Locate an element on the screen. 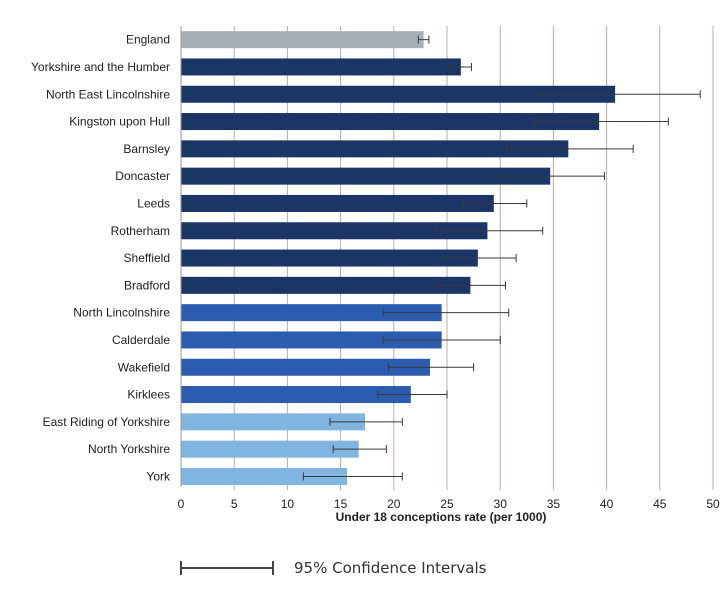 This screenshot has height=604, width=722. x-tick-labels: 0 5 10 15 20 25 30 35 40 45 50 is located at coordinates (449, 504).